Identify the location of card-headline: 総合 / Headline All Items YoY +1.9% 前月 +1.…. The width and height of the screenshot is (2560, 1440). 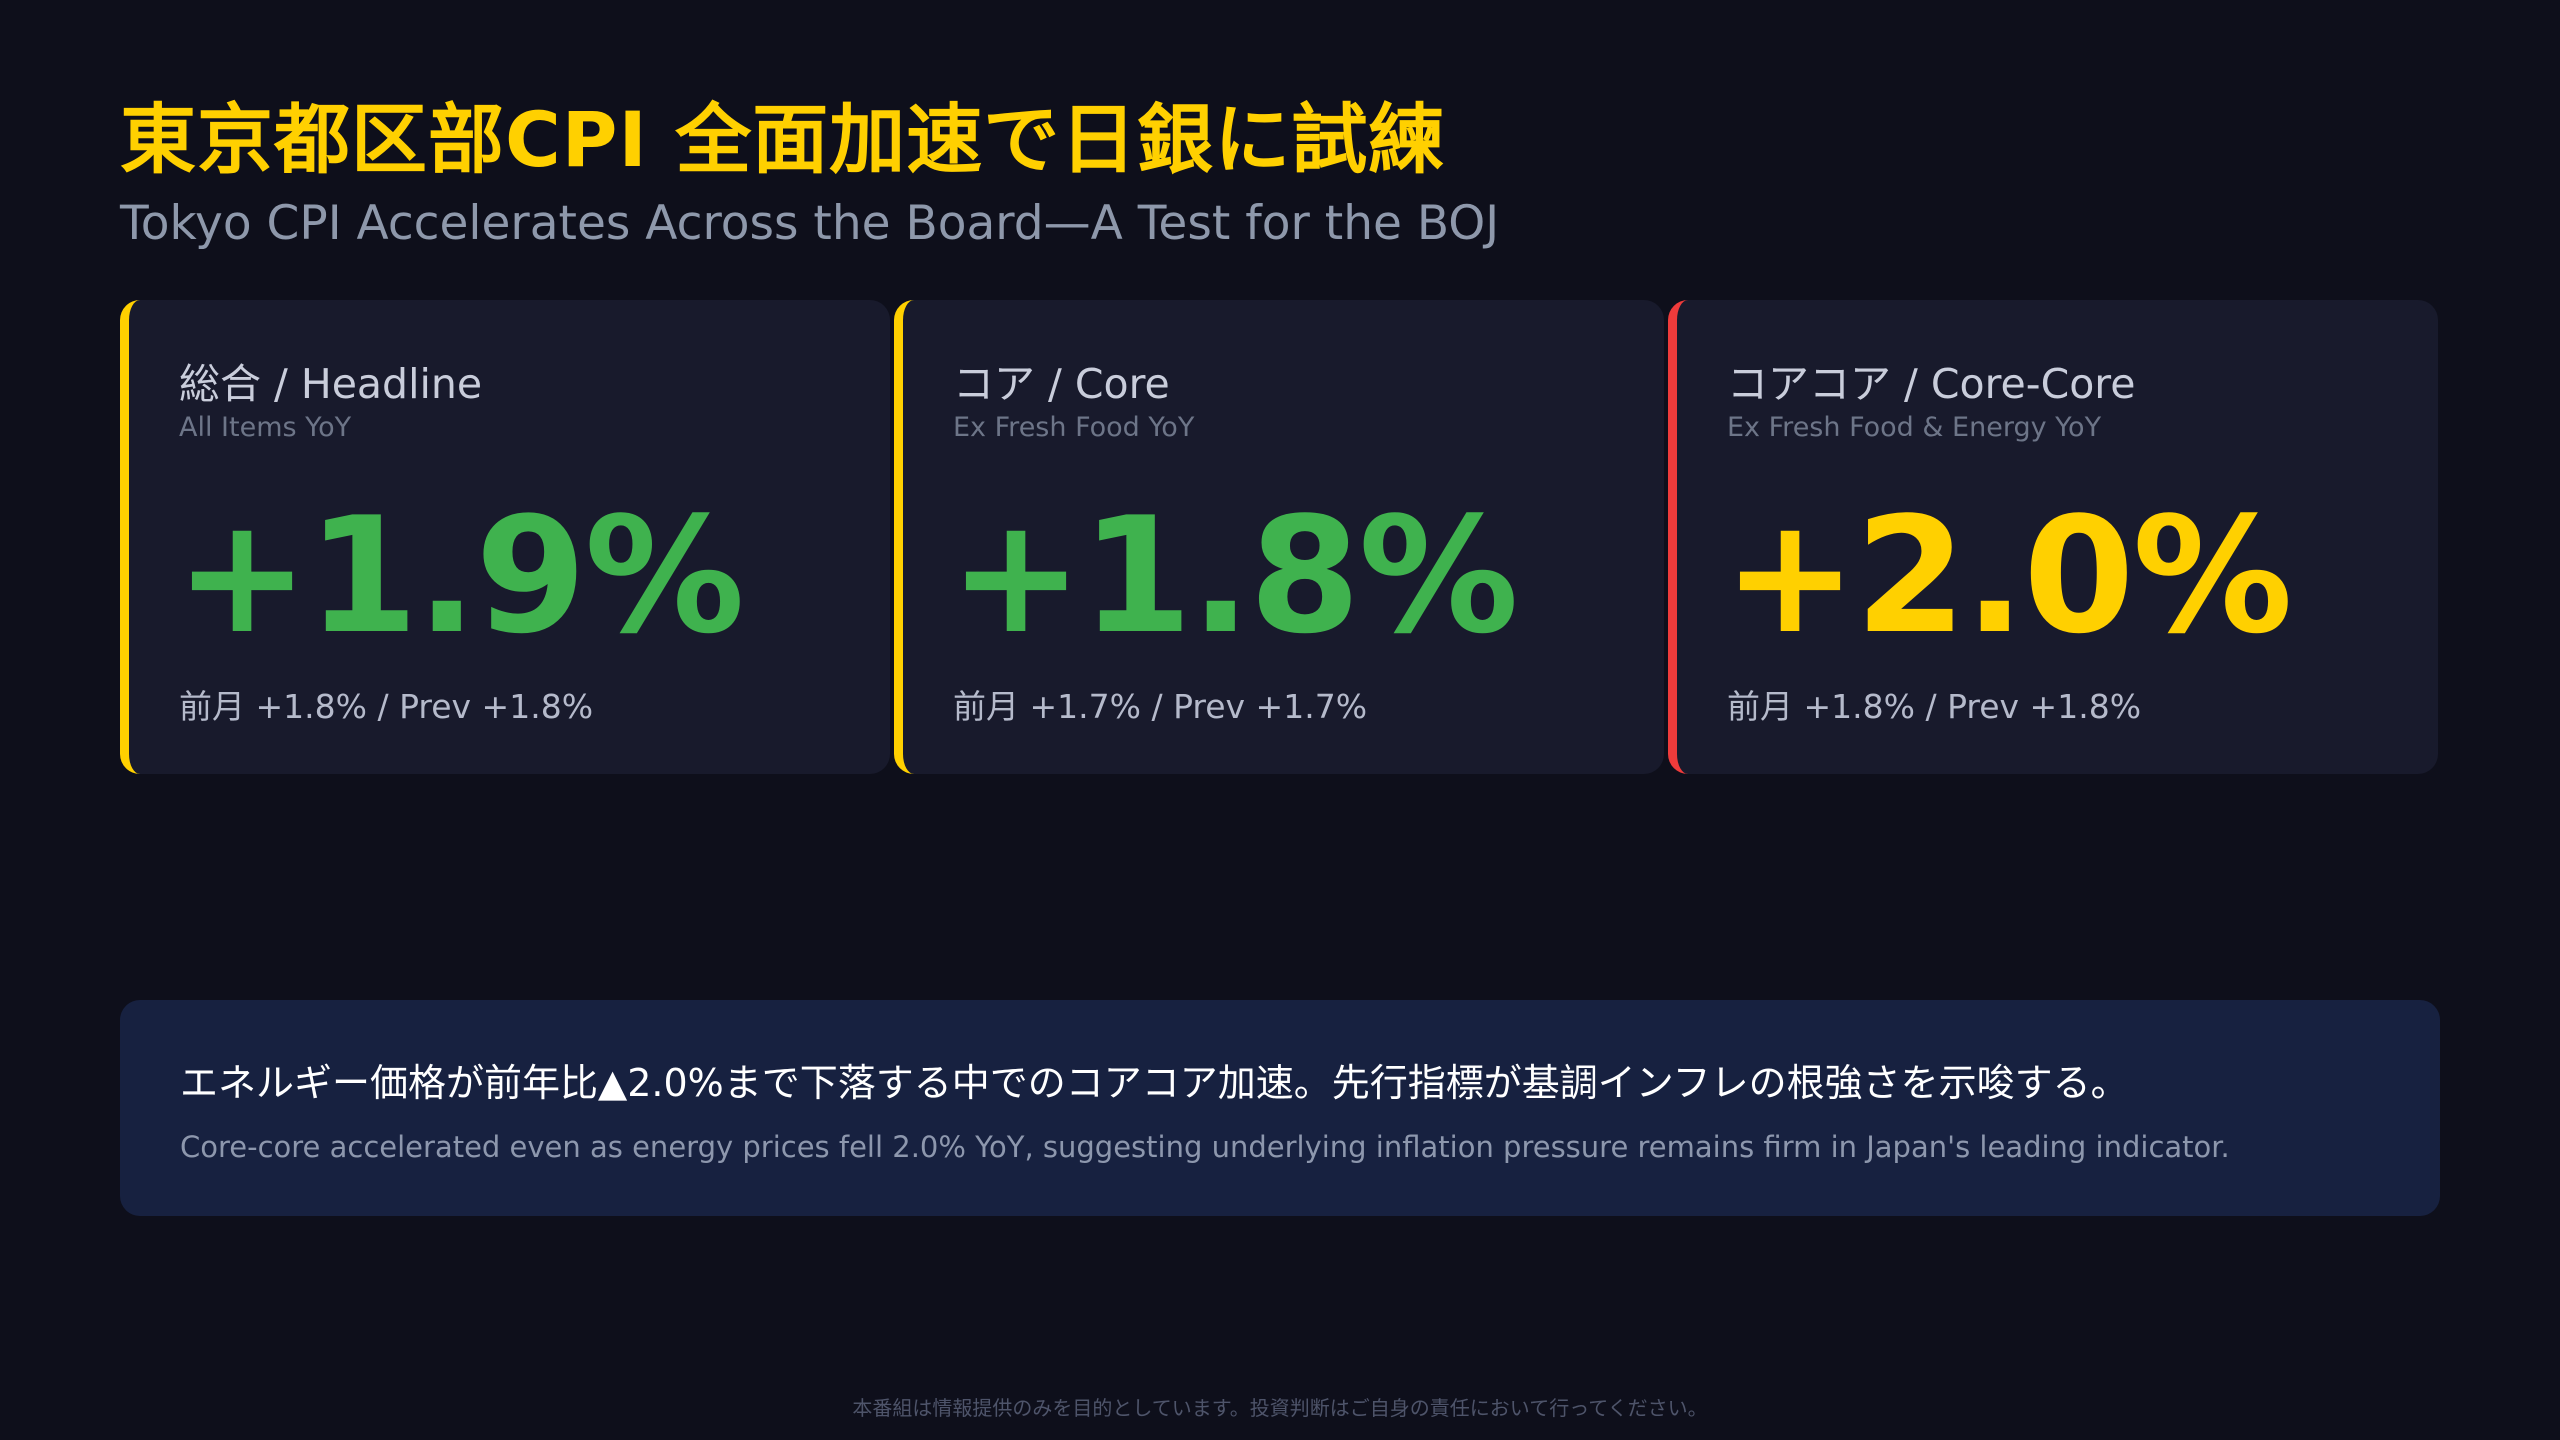
(505, 537).